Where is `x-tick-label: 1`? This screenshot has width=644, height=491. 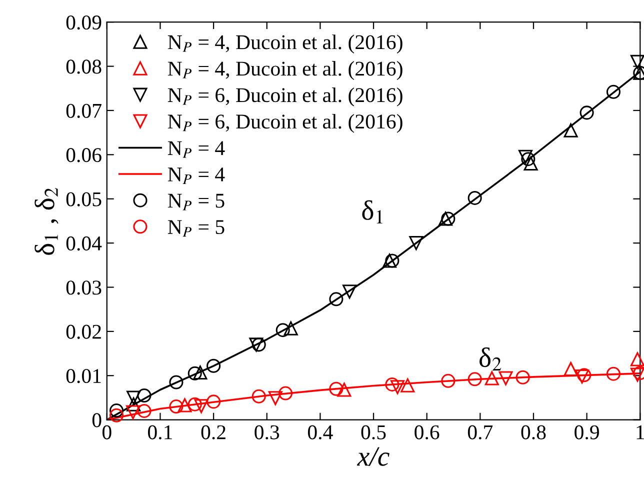 x-tick-label: 1 is located at coordinates (640, 432).